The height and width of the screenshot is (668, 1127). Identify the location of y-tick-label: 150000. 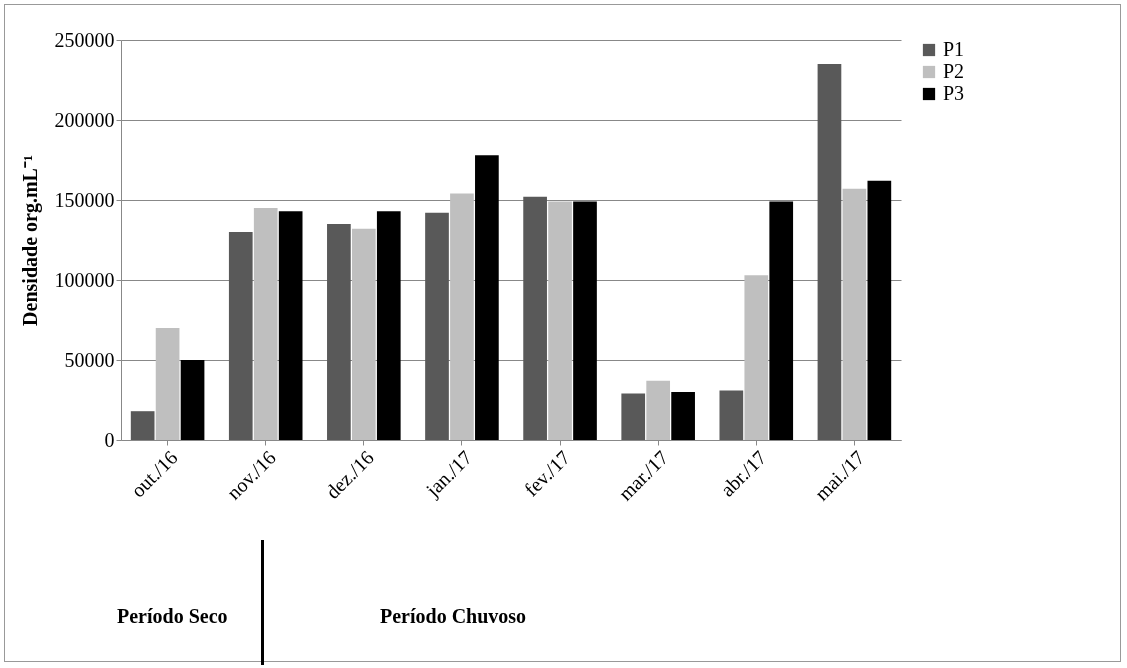
(84, 199).